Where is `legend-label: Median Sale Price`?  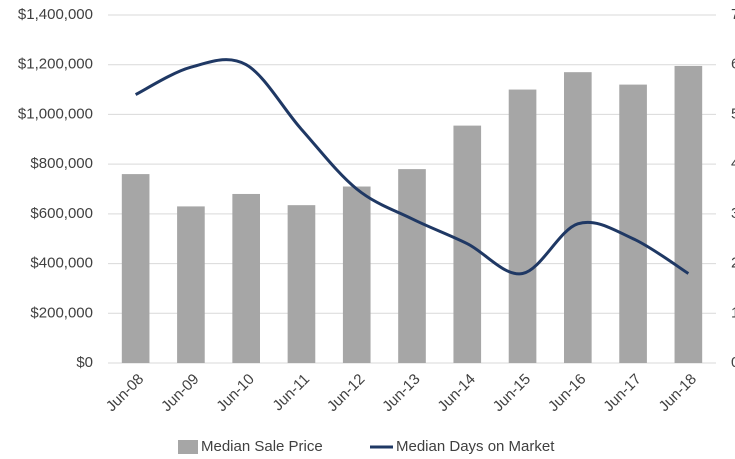
legend-label: Median Sale Price is located at coordinates (262, 446).